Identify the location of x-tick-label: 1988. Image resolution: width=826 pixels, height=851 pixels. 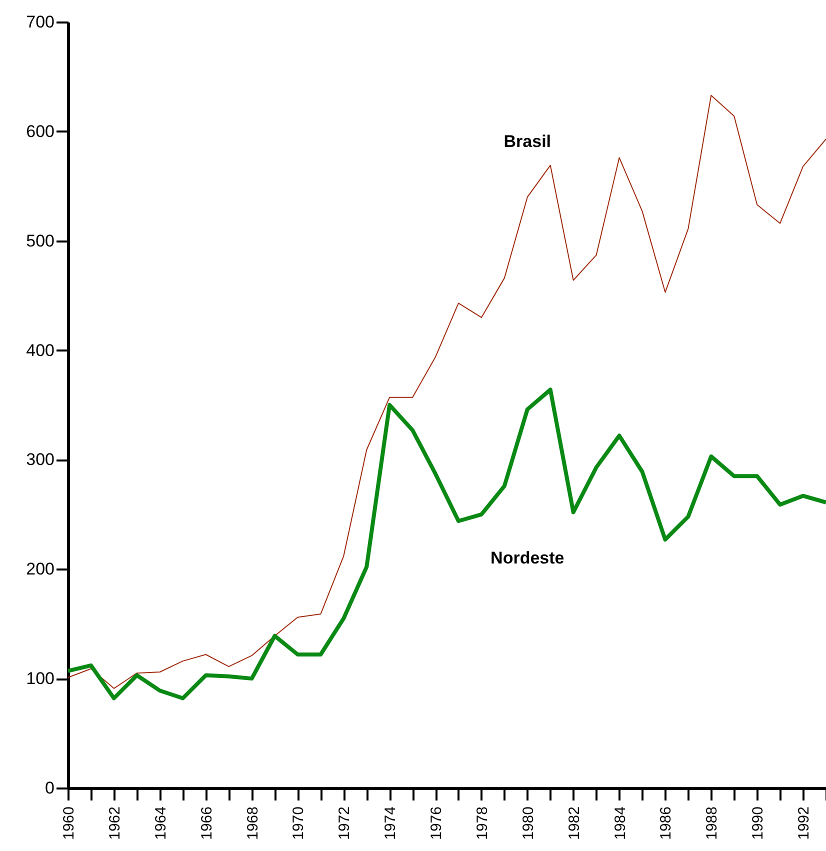
(712, 823).